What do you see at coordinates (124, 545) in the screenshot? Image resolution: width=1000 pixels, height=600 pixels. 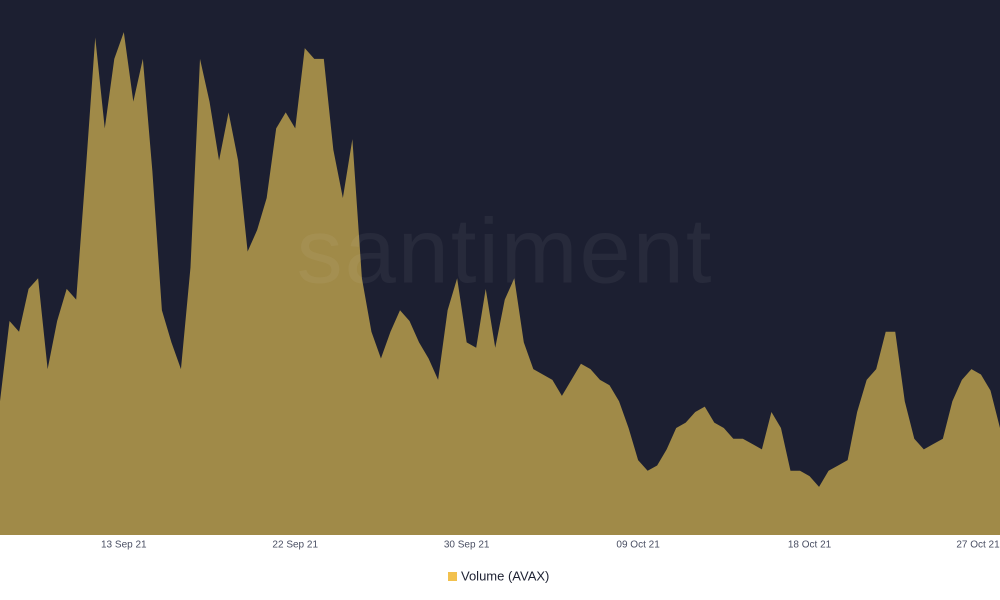 I see `x-tick-label: 13 Sep 21` at bounding box center [124, 545].